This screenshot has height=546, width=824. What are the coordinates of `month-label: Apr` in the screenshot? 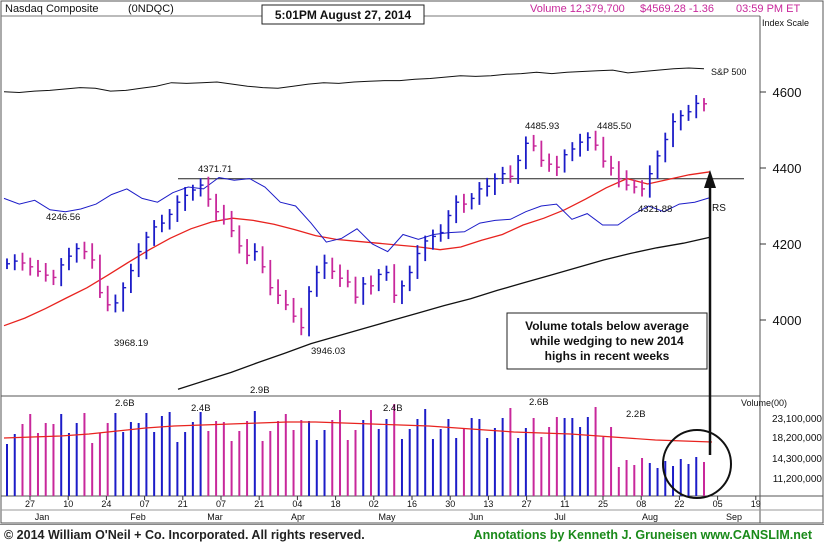 It's located at (298, 517).